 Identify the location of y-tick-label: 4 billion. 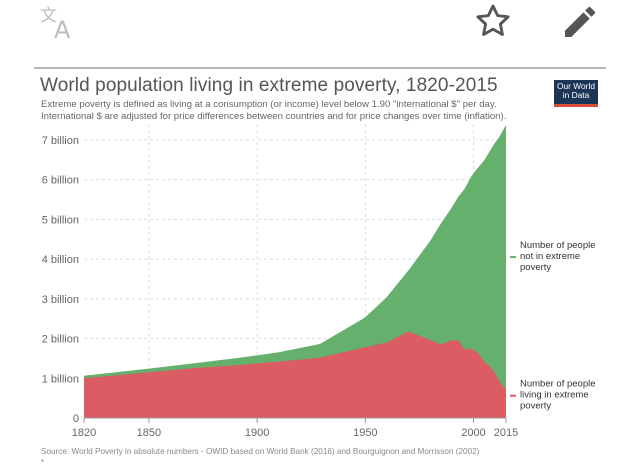
(60, 260).